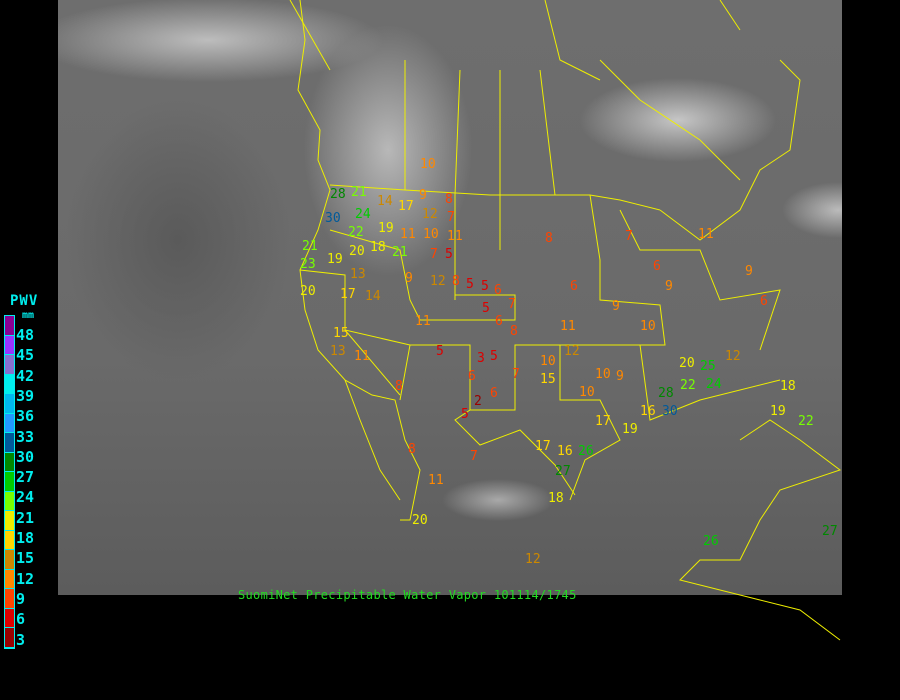 This screenshot has width=900, height=700. What do you see at coordinates (25, 335) in the screenshot?
I see `legend-tick: 48` at bounding box center [25, 335].